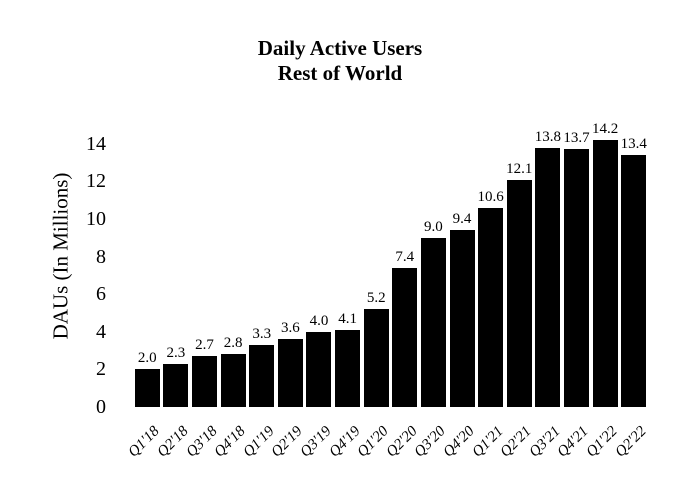  I want to click on bar-value-label: 7.4, so click(405, 256).